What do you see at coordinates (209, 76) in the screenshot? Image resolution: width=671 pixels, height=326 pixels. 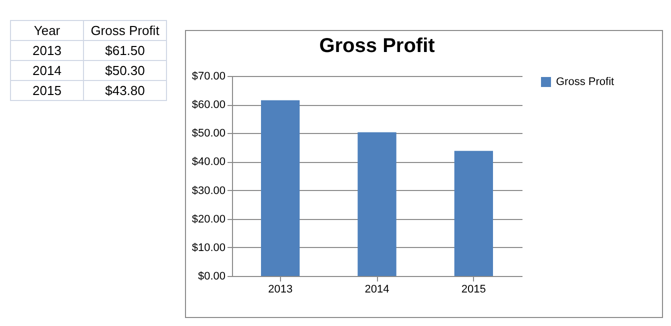 I see `y-tick-label: $70.00` at bounding box center [209, 76].